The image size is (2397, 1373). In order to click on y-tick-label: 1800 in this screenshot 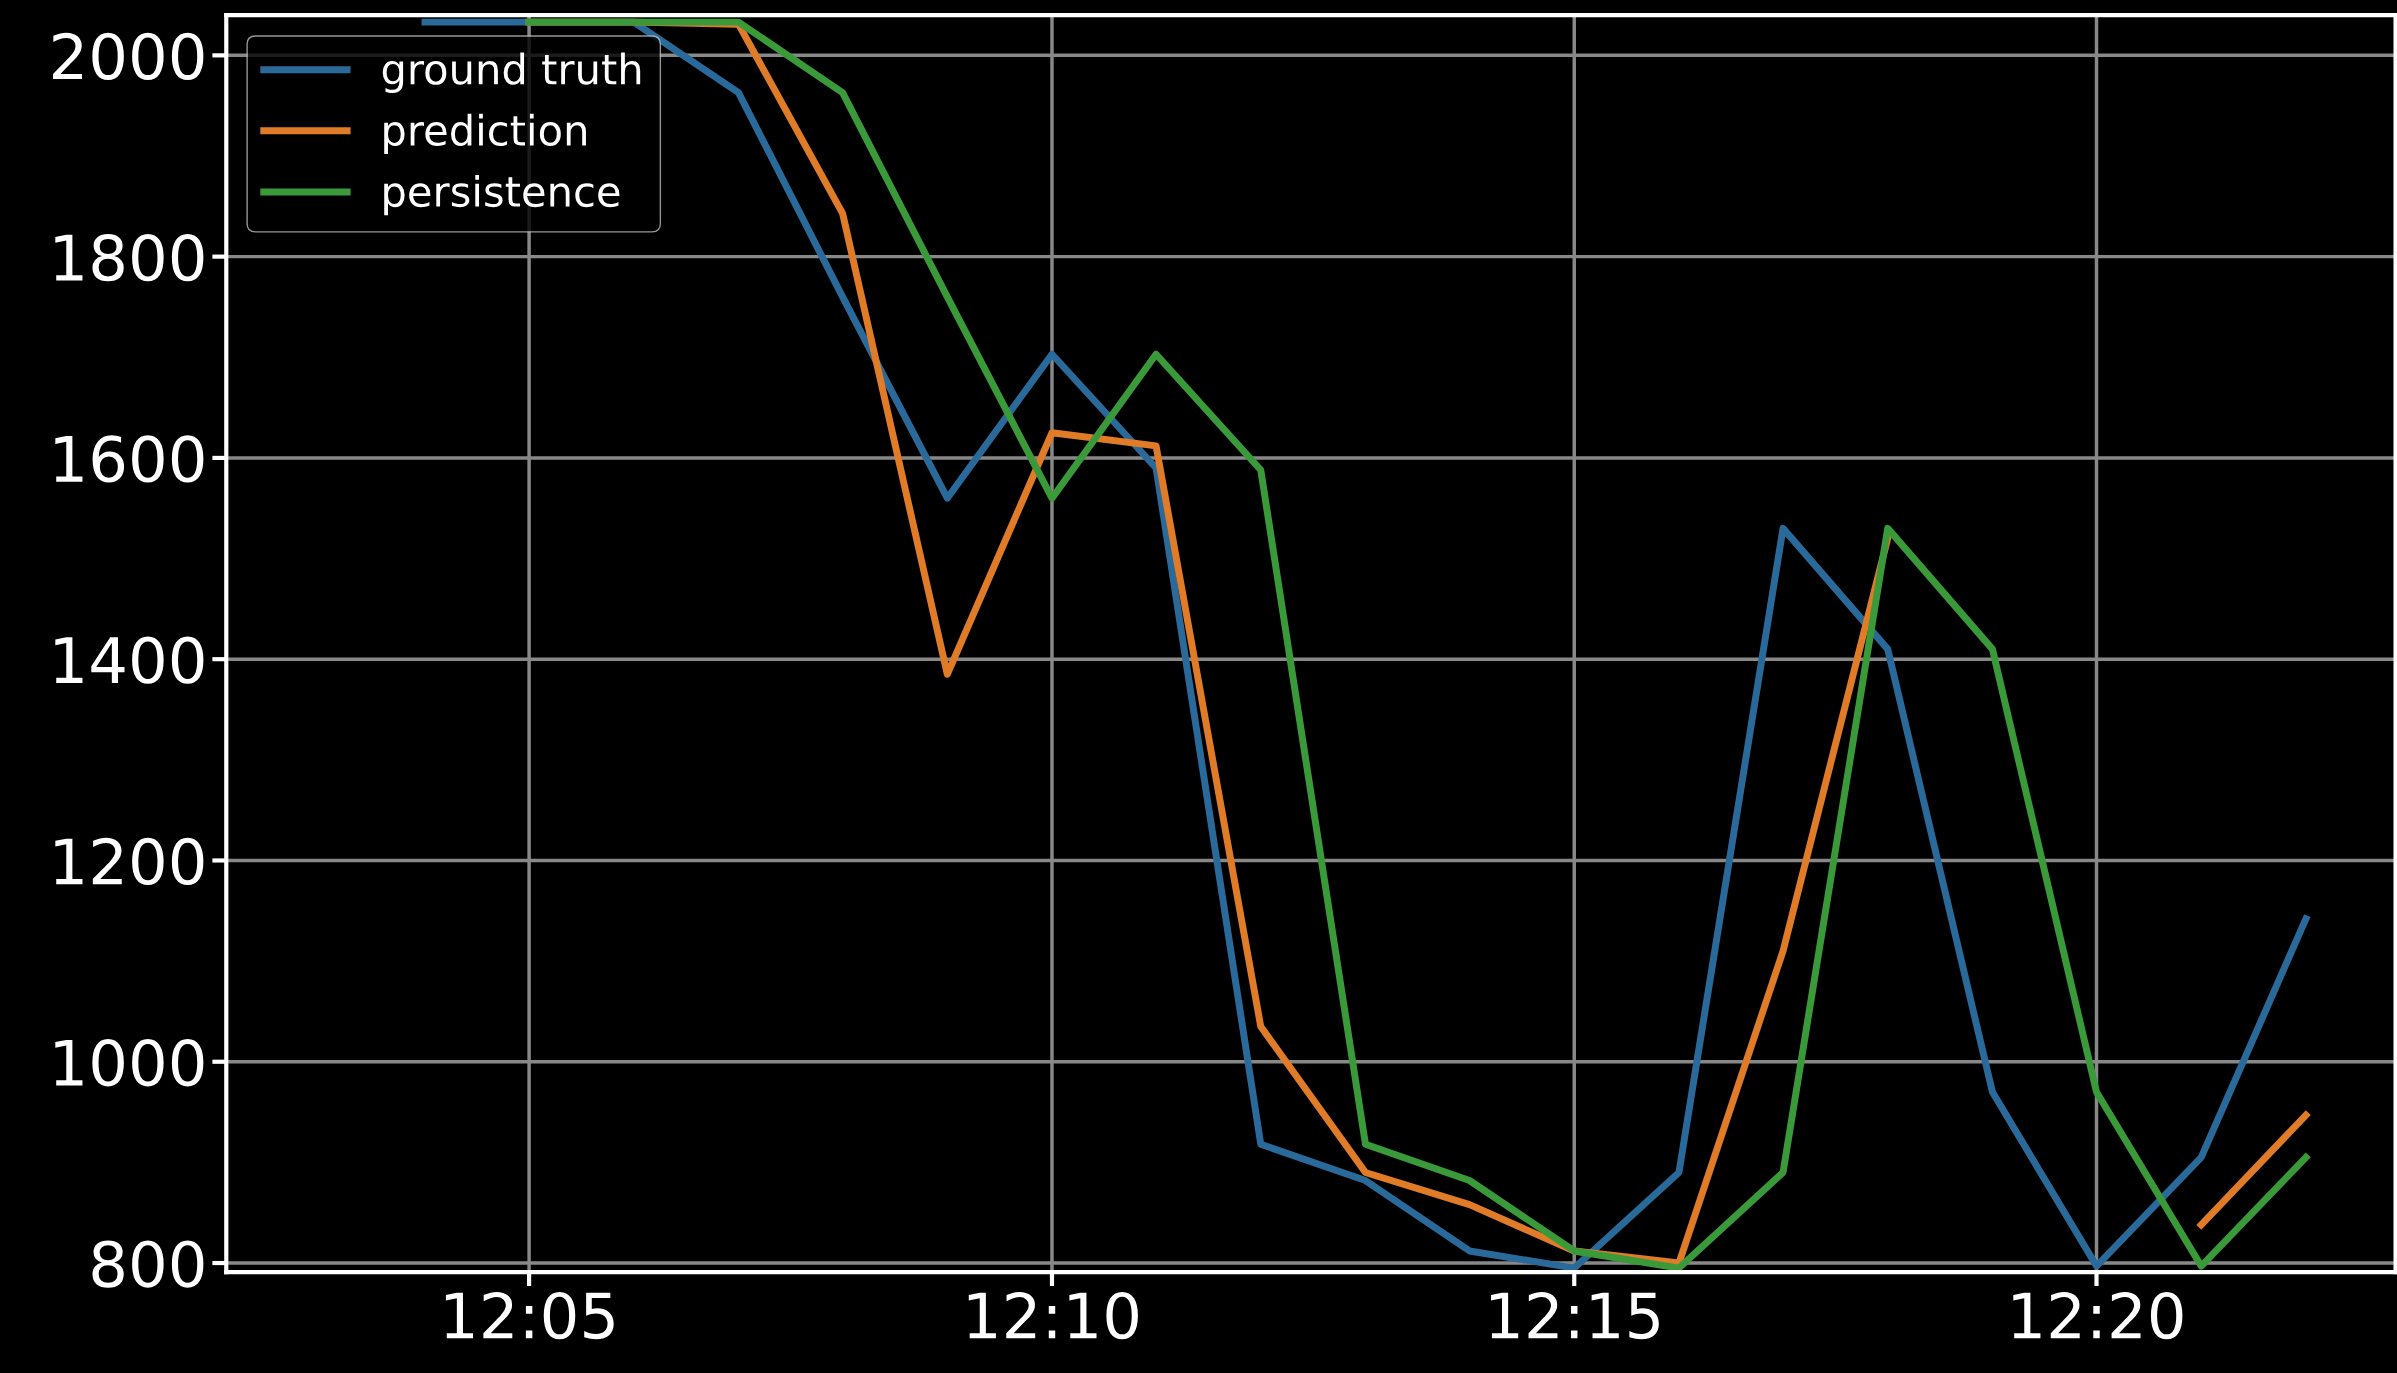, I will do `click(129, 258)`.